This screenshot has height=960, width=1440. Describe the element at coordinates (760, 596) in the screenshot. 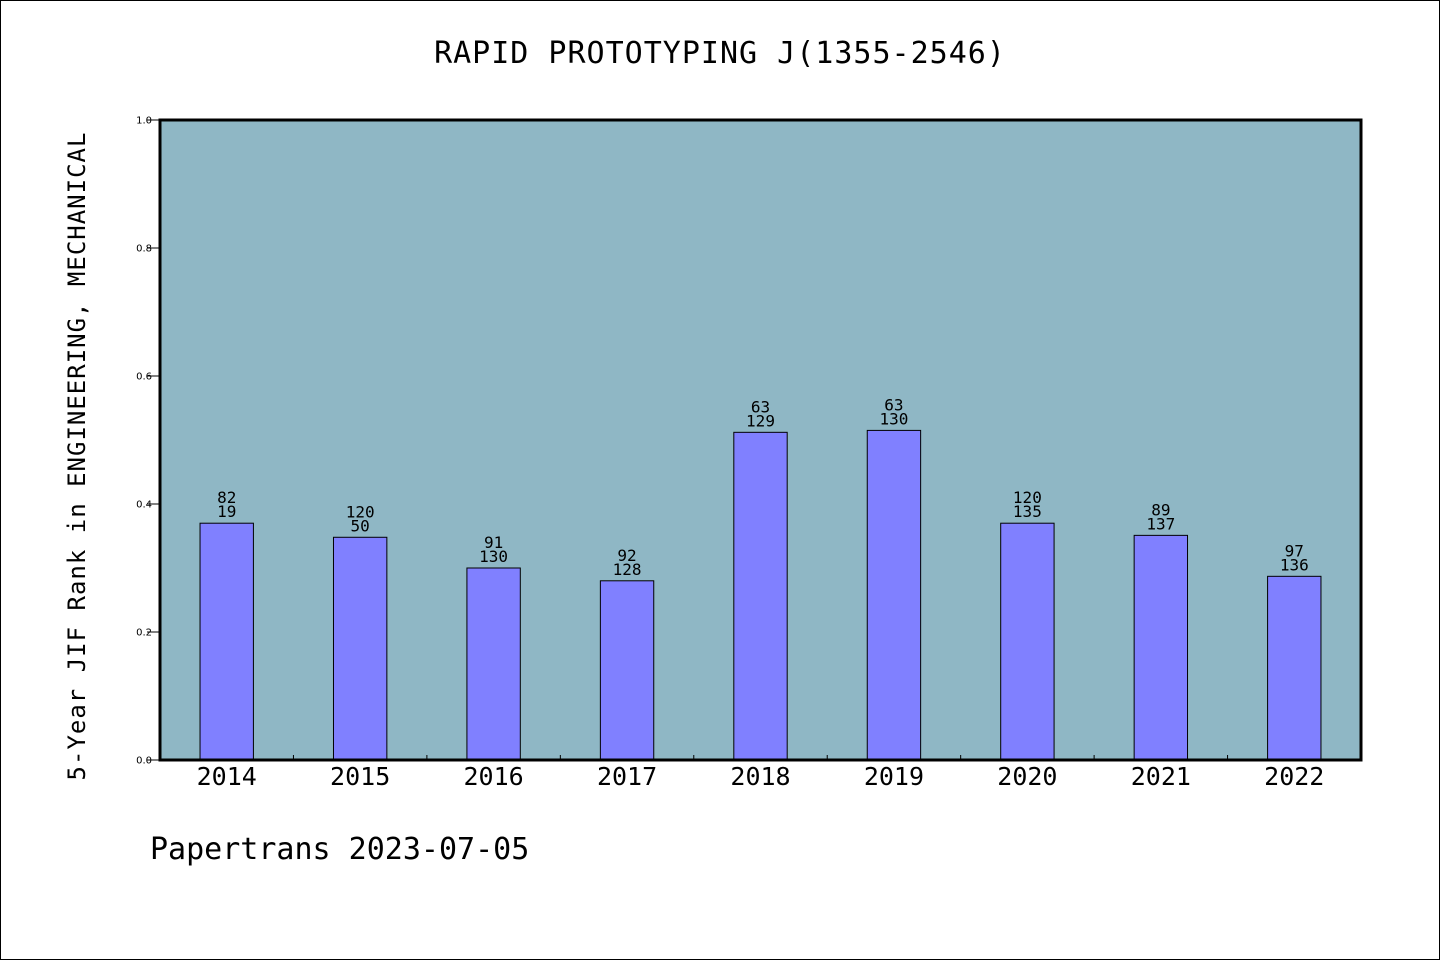

I see `bar-2018` at that location.